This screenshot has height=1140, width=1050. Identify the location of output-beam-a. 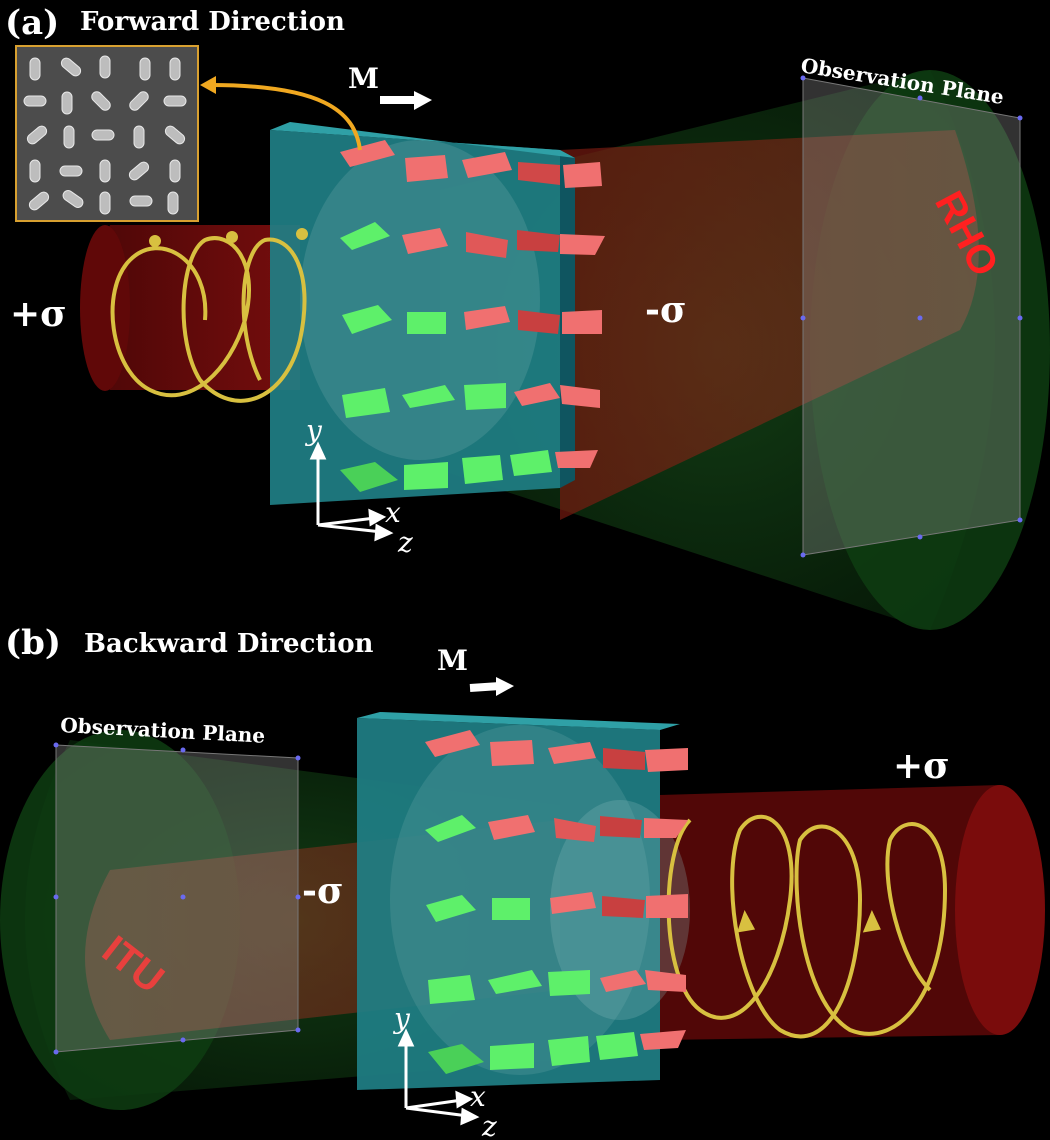
(769, 325).